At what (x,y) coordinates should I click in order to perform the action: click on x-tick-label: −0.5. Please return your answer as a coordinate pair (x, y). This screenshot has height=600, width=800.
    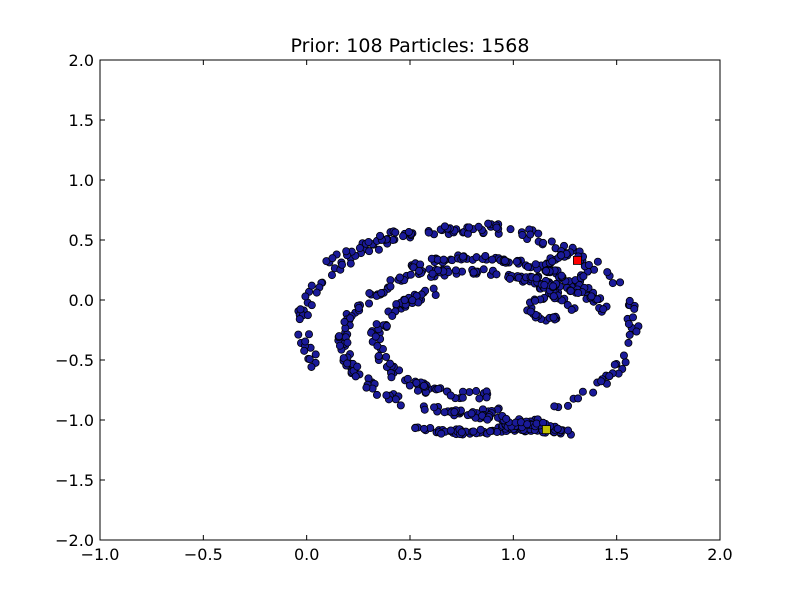
    Looking at the image, I should click on (203, 554).